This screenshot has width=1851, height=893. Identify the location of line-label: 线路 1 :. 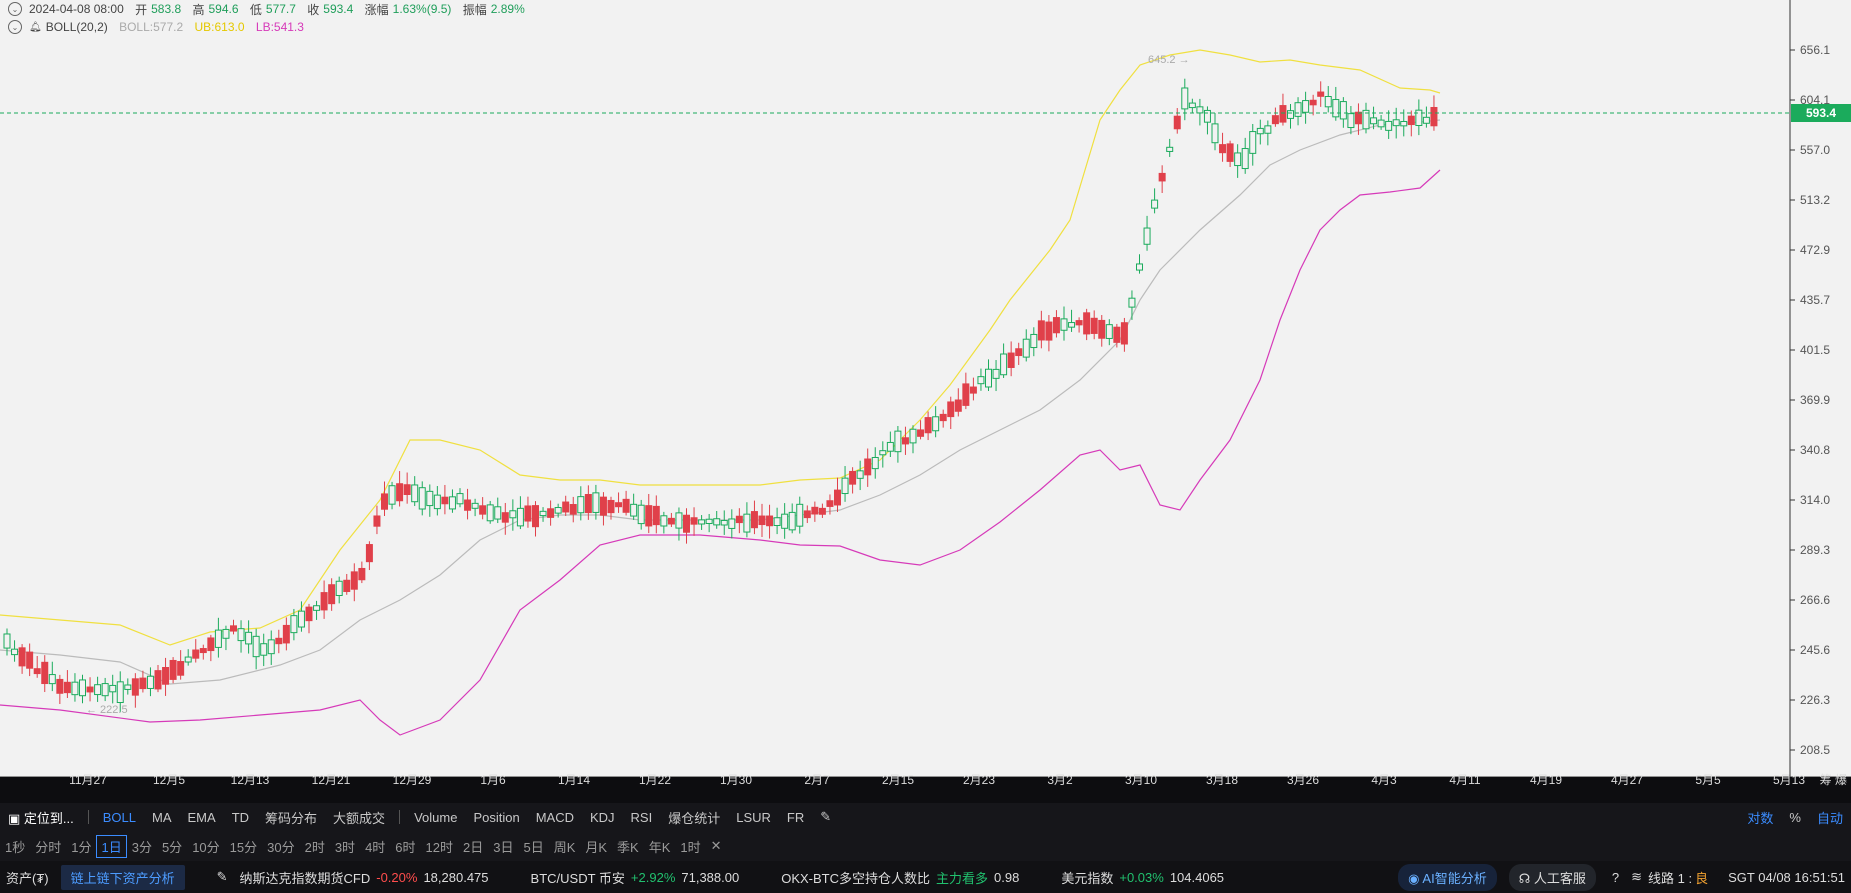
(1670, 878).